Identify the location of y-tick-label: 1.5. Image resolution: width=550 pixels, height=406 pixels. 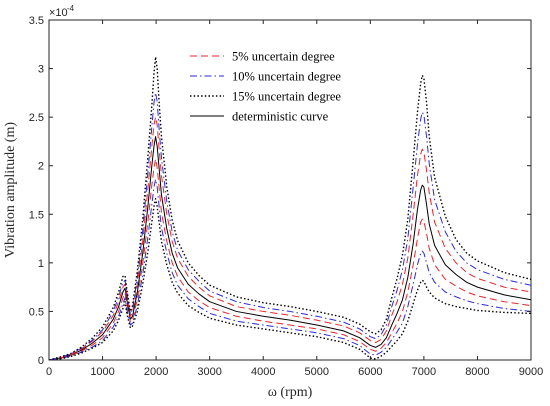
(36, 215).